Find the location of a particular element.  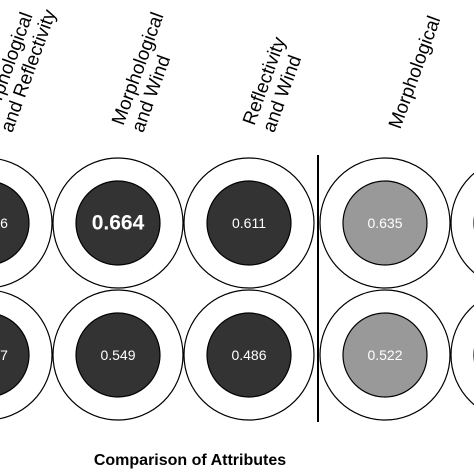

column-label-line: Morphological is located at coordinates (415, 72).